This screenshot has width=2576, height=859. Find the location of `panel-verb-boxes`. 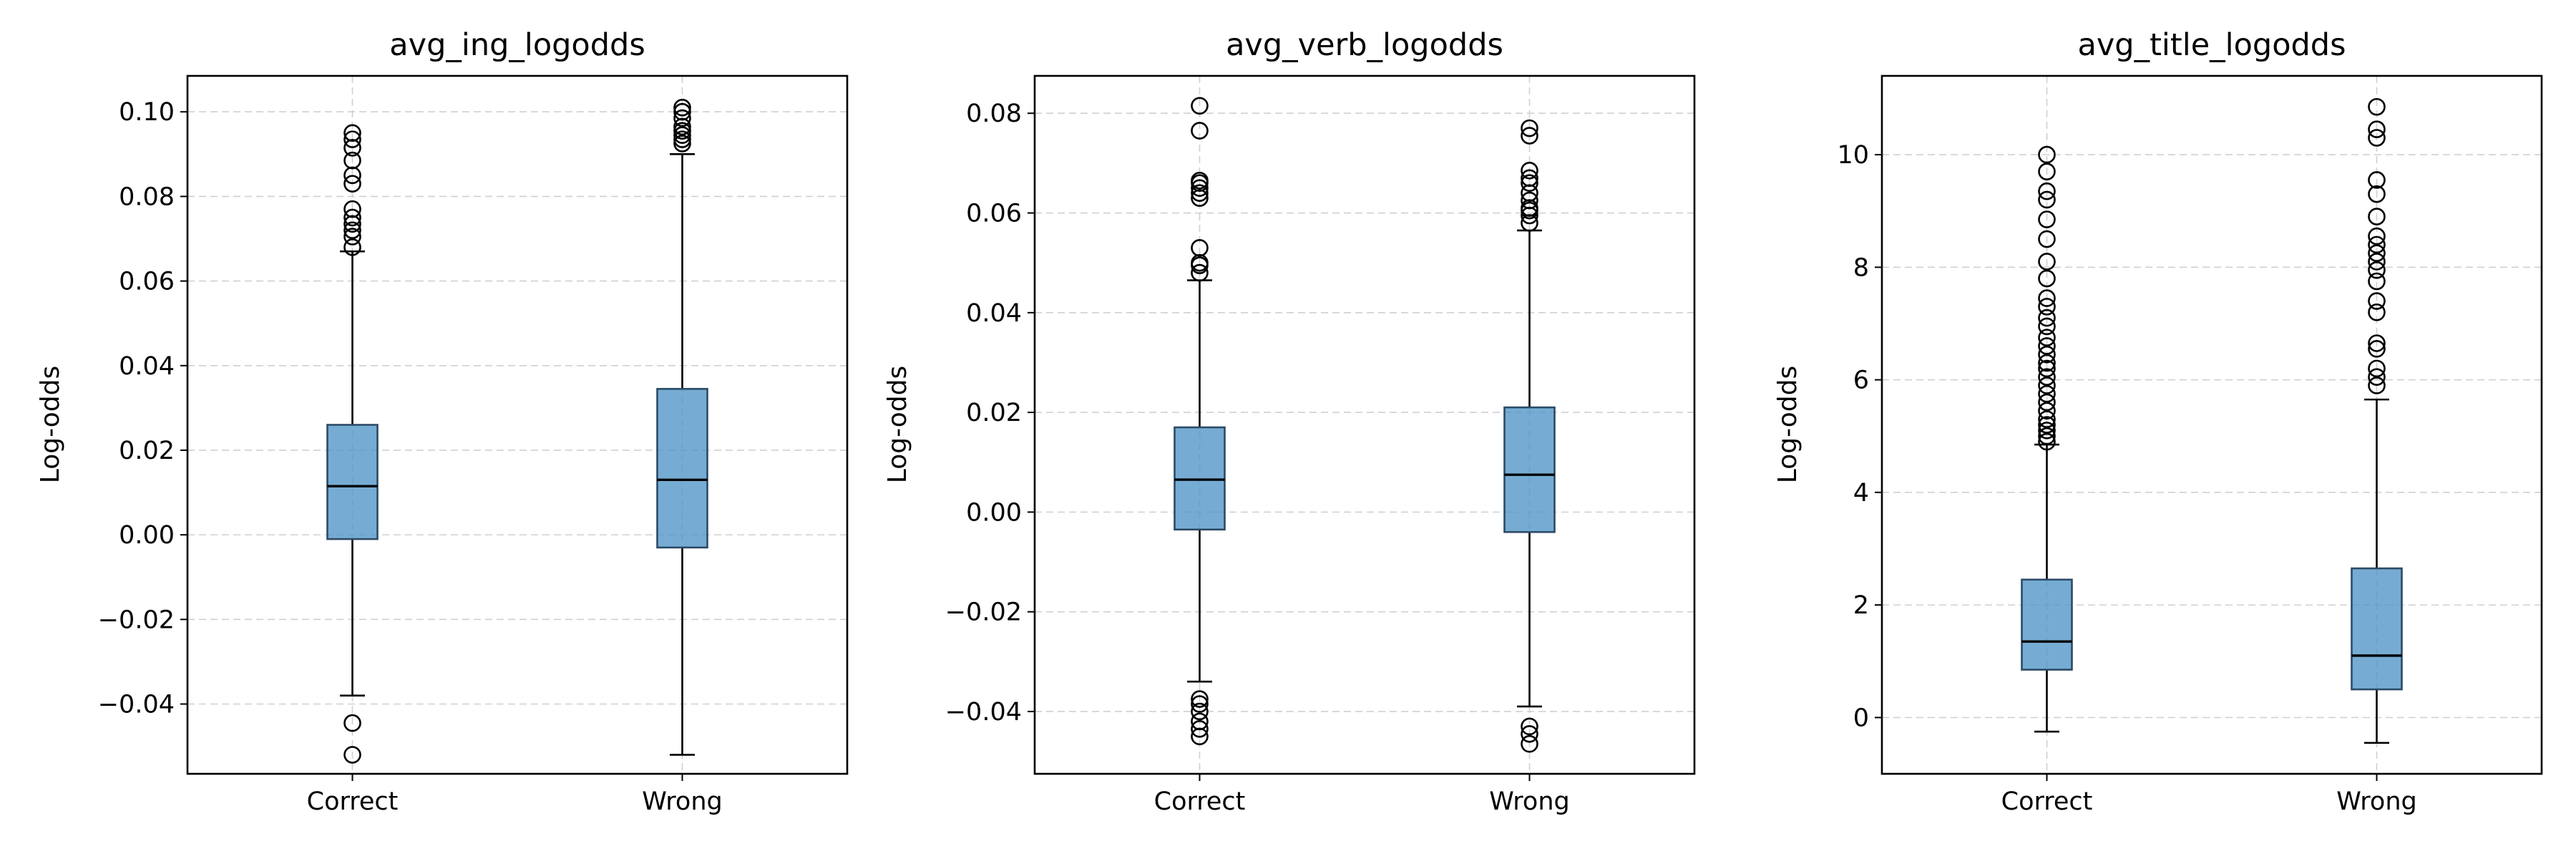

panel-verb-boxes is located at coordinates (1365, 425).